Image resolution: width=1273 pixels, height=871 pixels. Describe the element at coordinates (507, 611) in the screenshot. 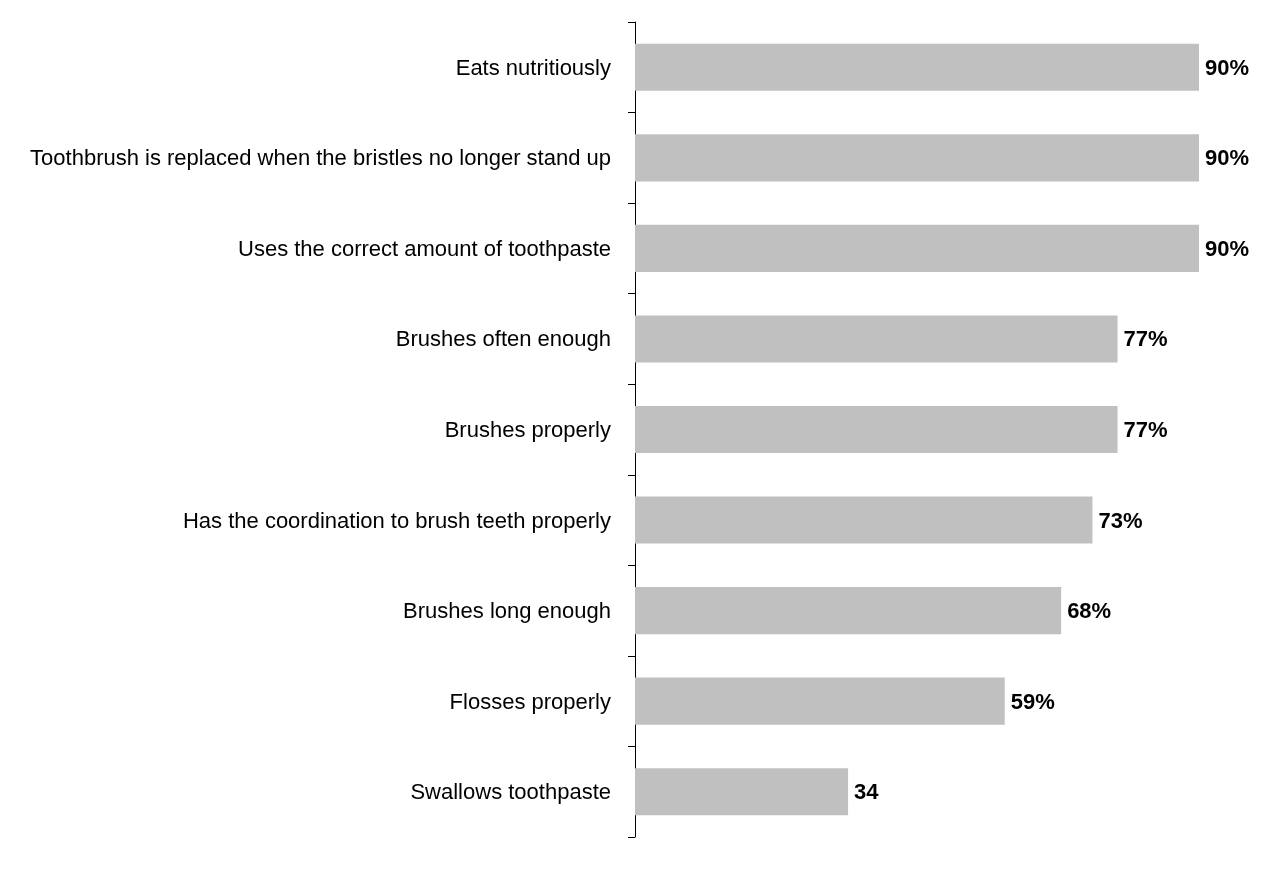

I see `y-tick-label: Brushes long enough` at that location.